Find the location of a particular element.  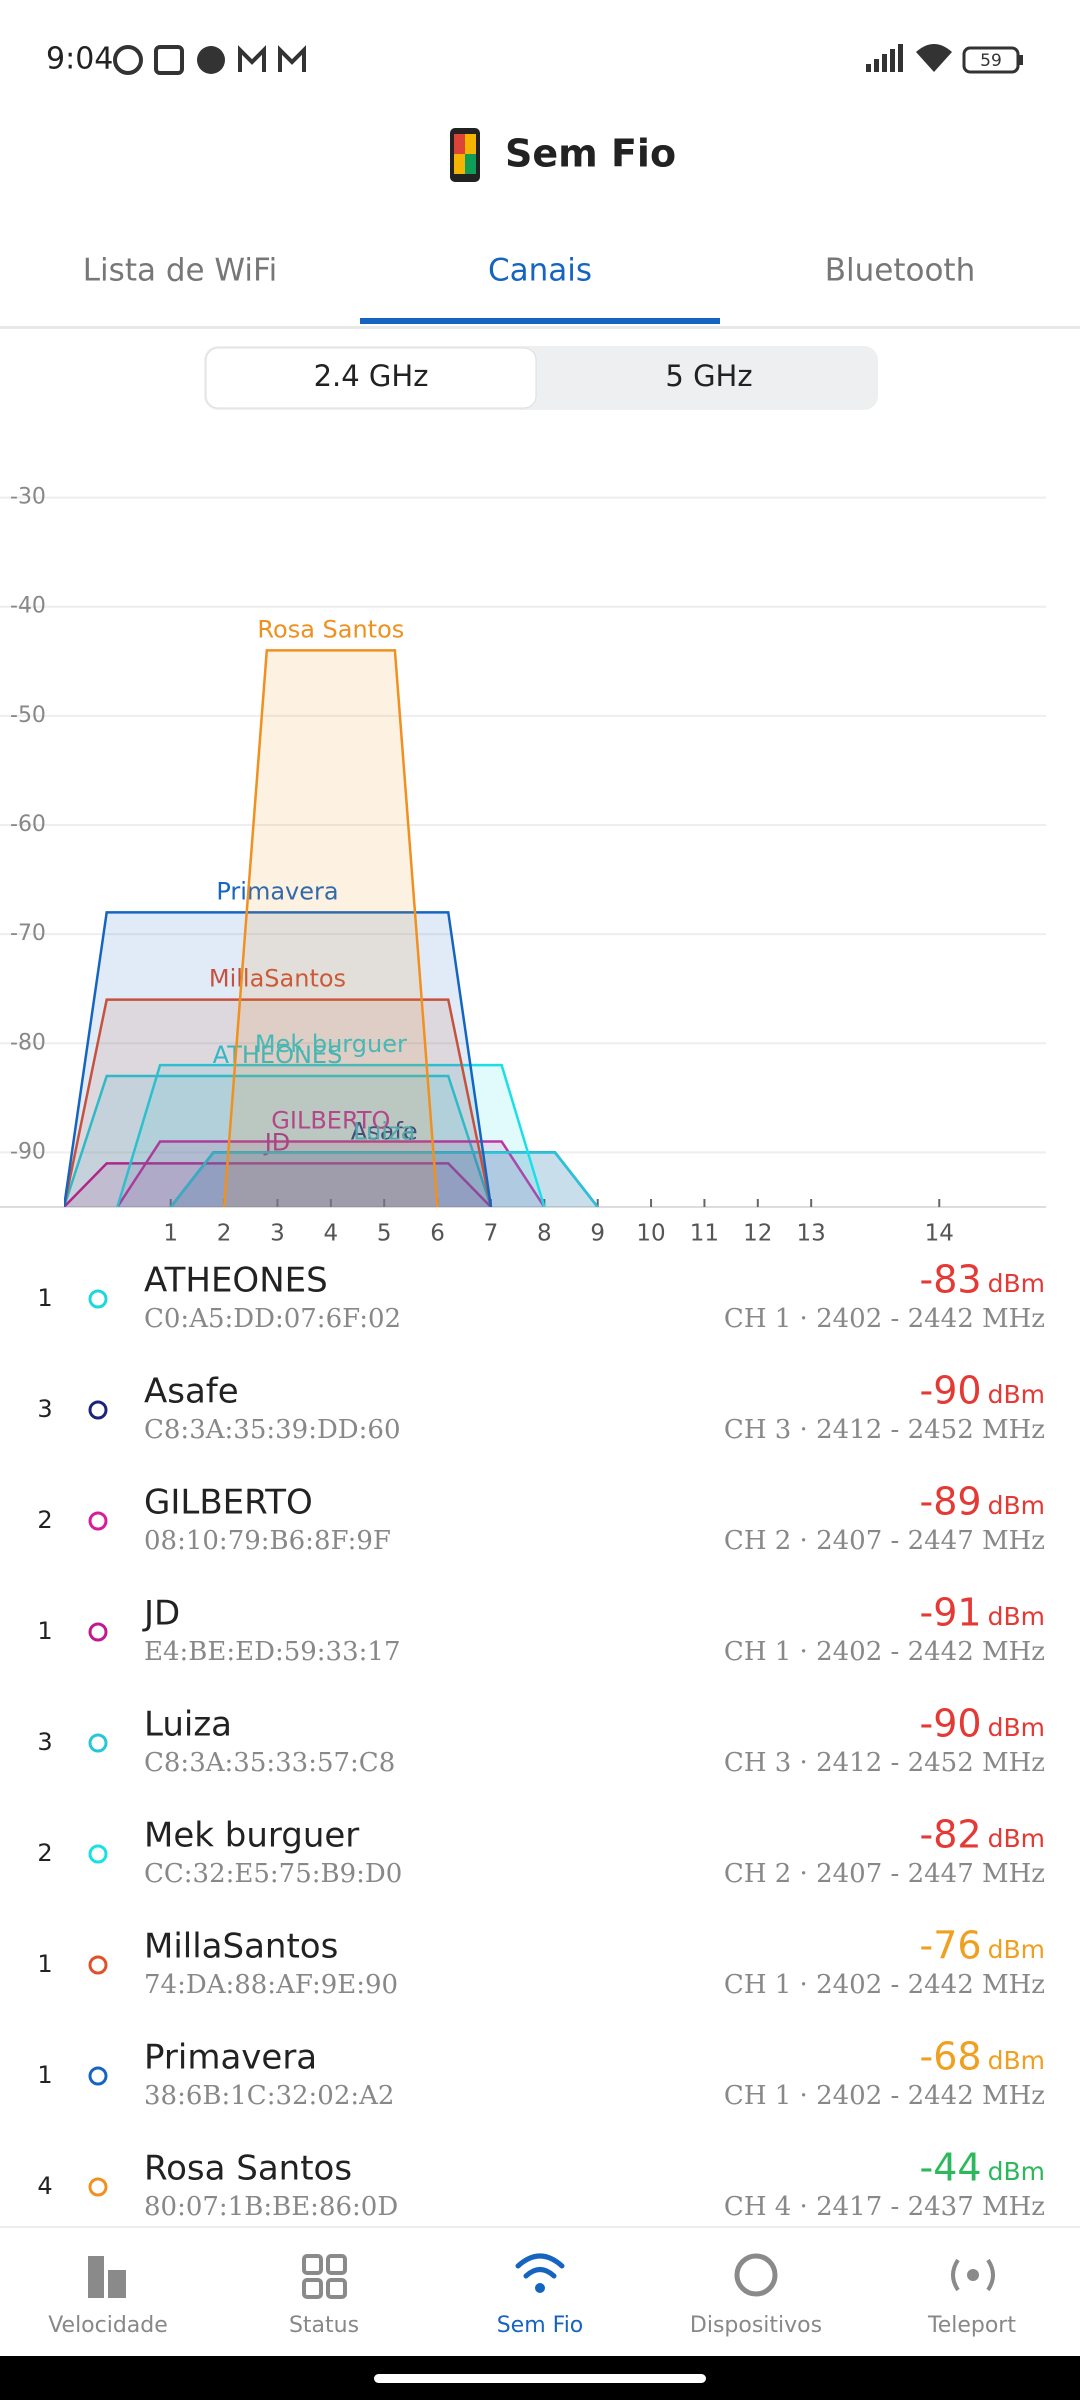

x-tick-label: 9 is located at coordinates (597, 1234).